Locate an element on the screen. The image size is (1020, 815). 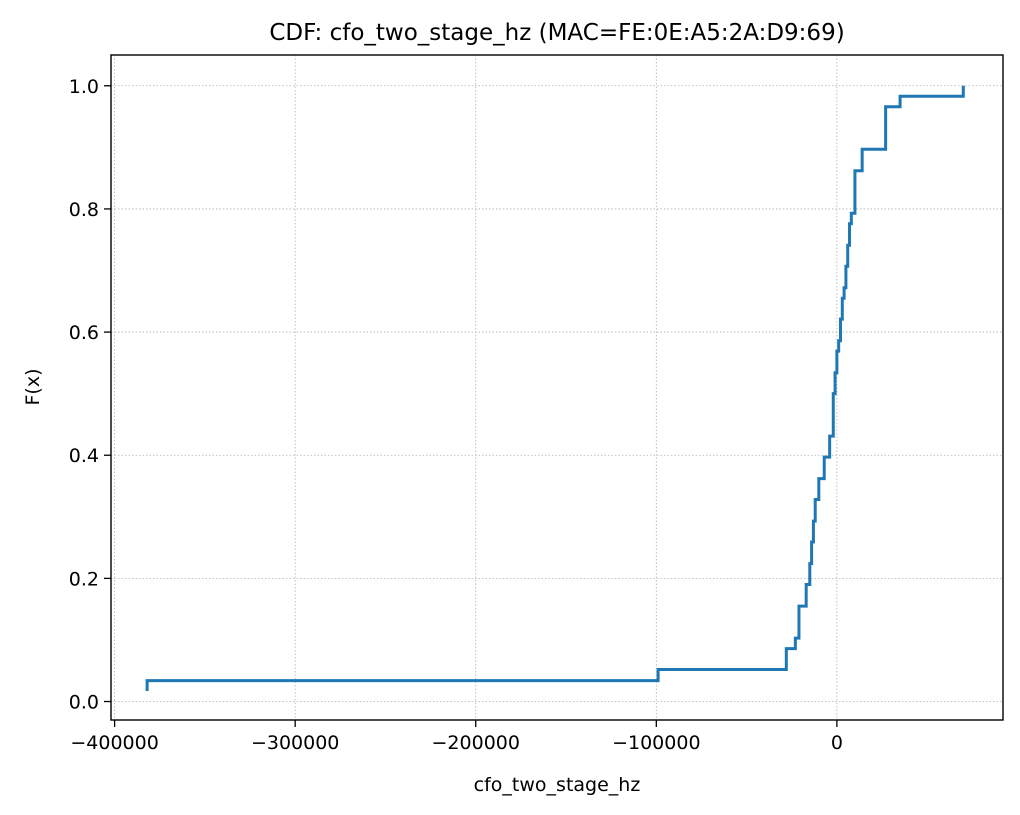
y-axis-label: F(x) is located at coordinates (33, 387).